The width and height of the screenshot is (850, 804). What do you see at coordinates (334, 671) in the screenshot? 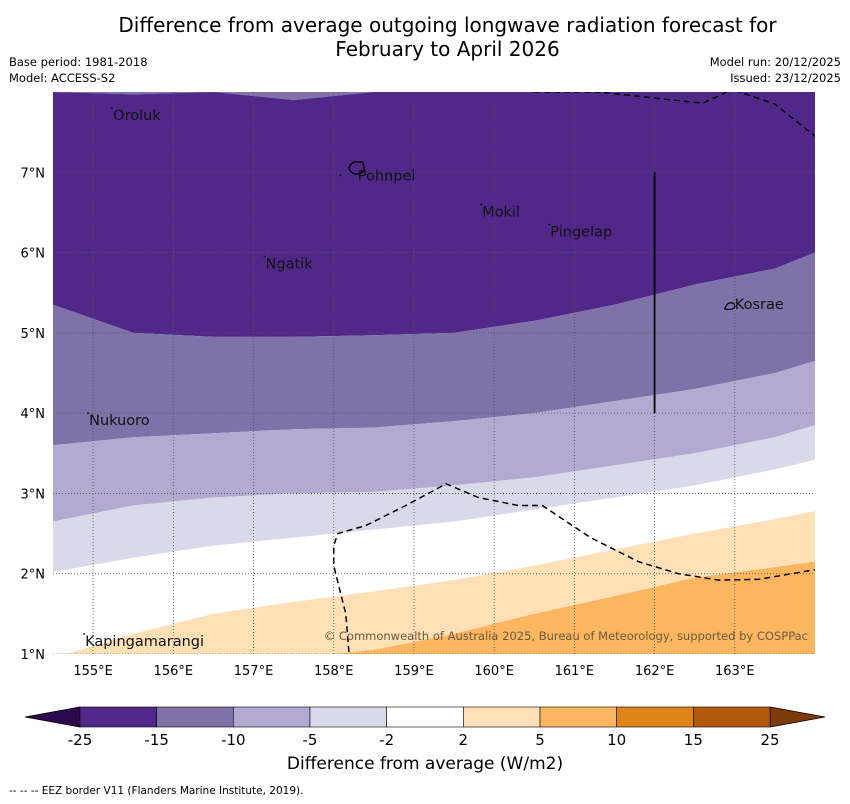
I see `lon-tick-label: 158°E` at bounding box center [334, 671].